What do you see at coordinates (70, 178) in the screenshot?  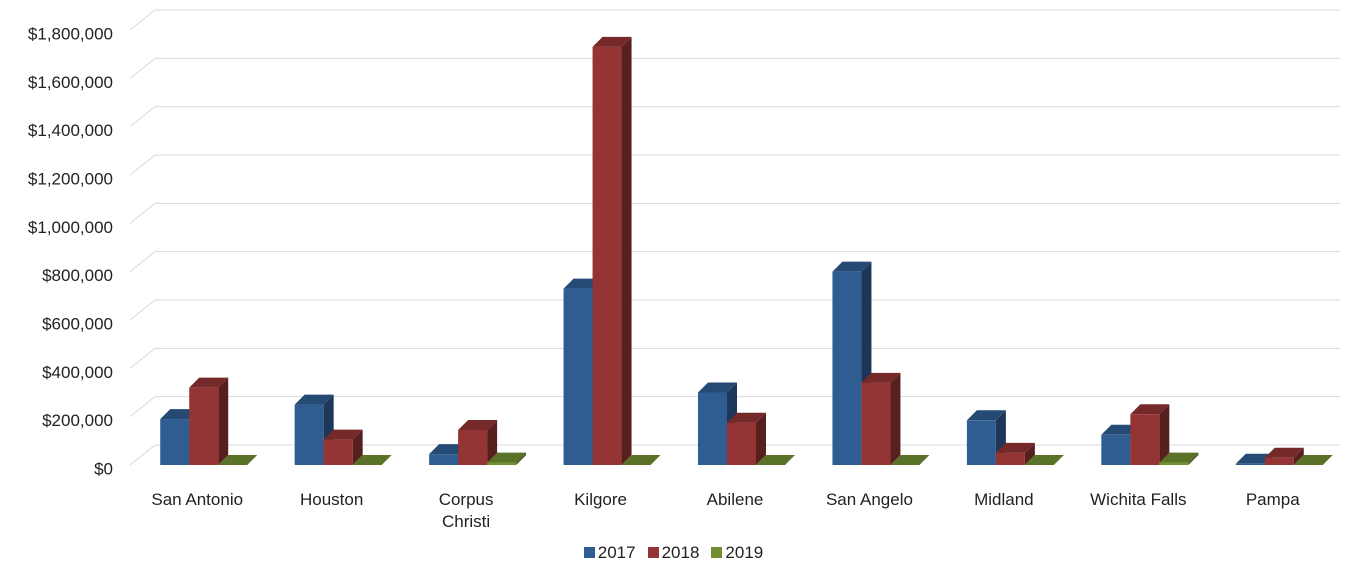 I see `y-tick-label: $1,200,000` at bounding box center [70, 178].